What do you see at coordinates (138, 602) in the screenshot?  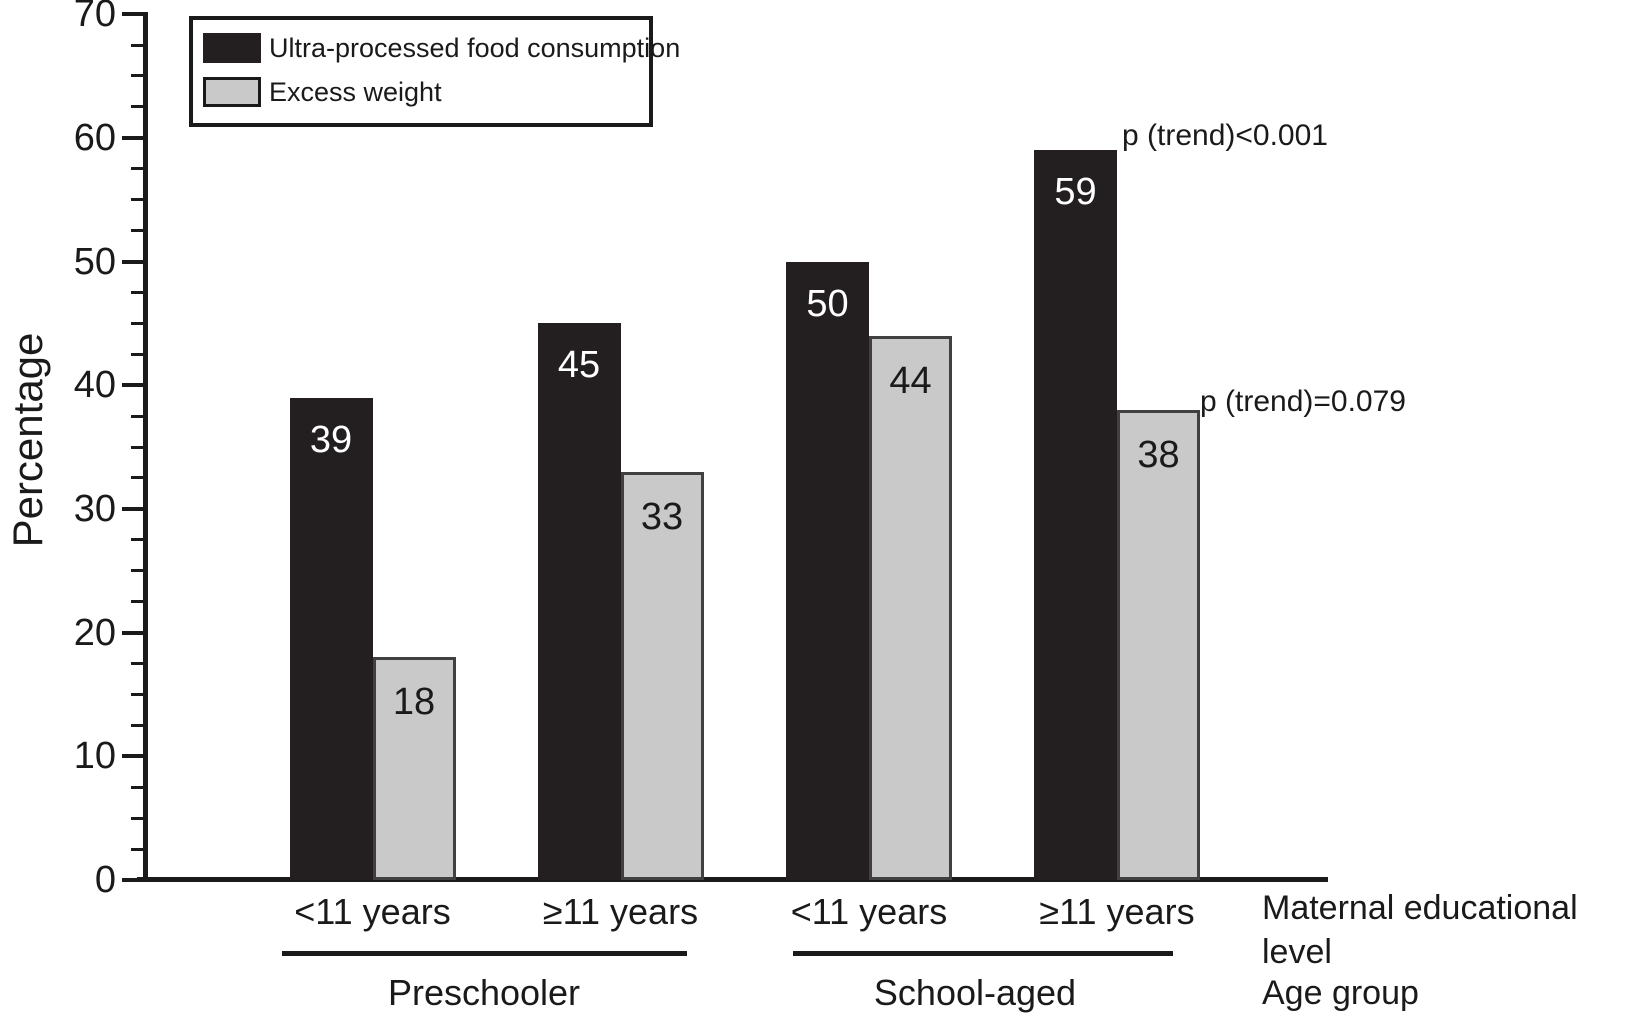 I see `minor-tick-y-22.5` at bounding box center [138, 602].